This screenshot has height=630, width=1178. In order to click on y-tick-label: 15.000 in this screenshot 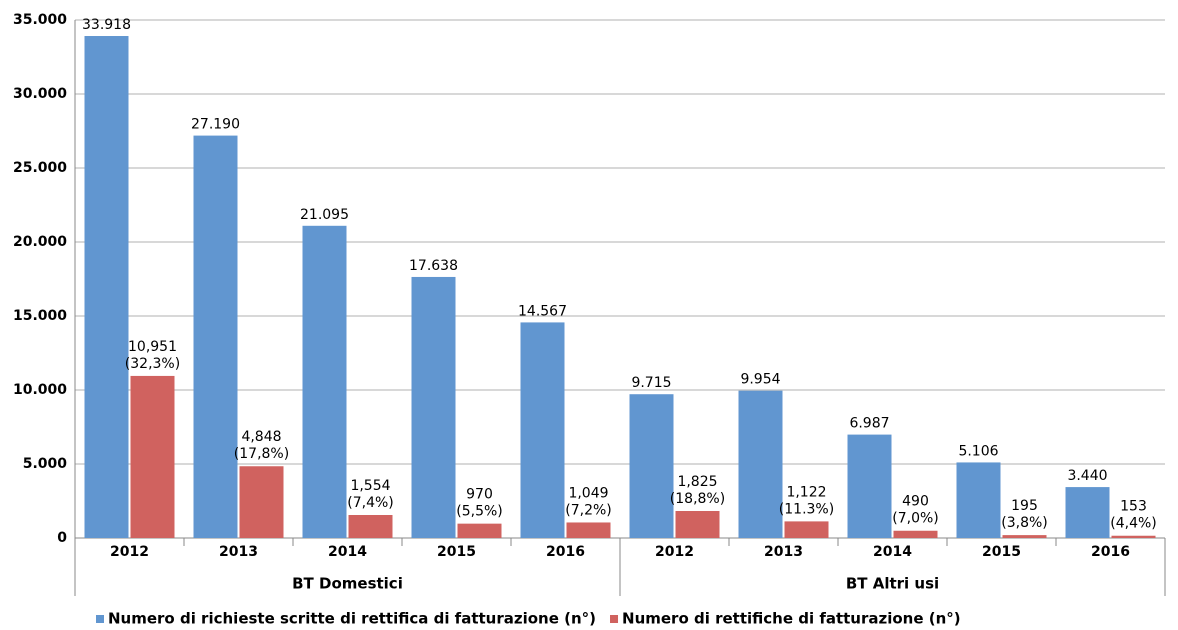, I will do `click(40, 316)`.